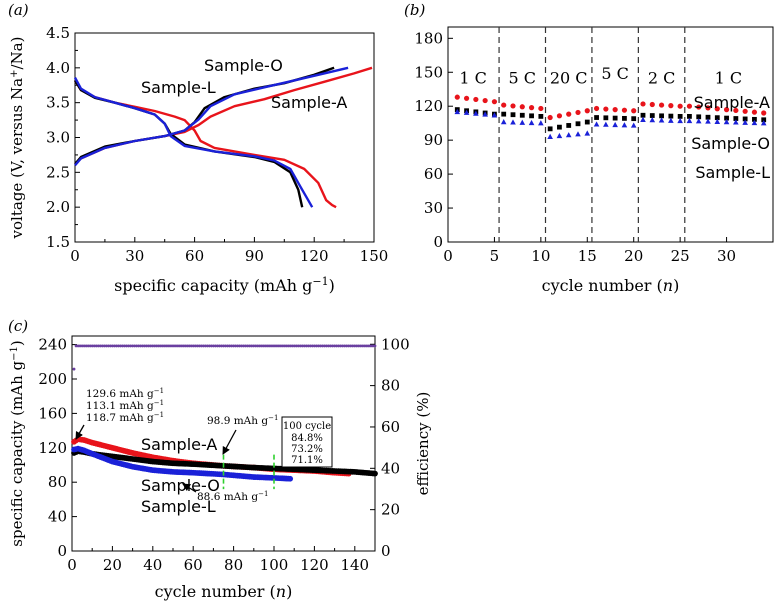  Describe the element at coordinates (14, 74) in the screenshot. I see `y-axis-label-superscript: +` at that location.